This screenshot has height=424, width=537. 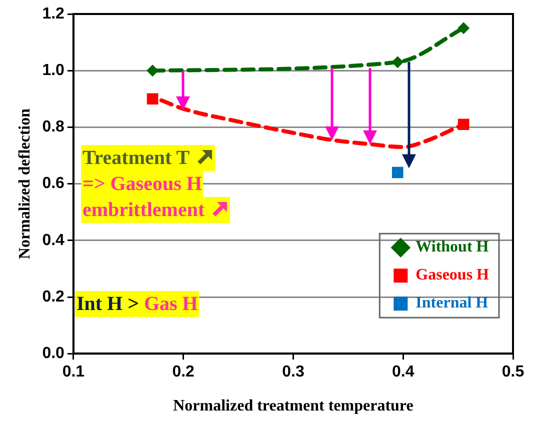 I want to click on x-tick-label: 0.3, so click(x=293, y=372).